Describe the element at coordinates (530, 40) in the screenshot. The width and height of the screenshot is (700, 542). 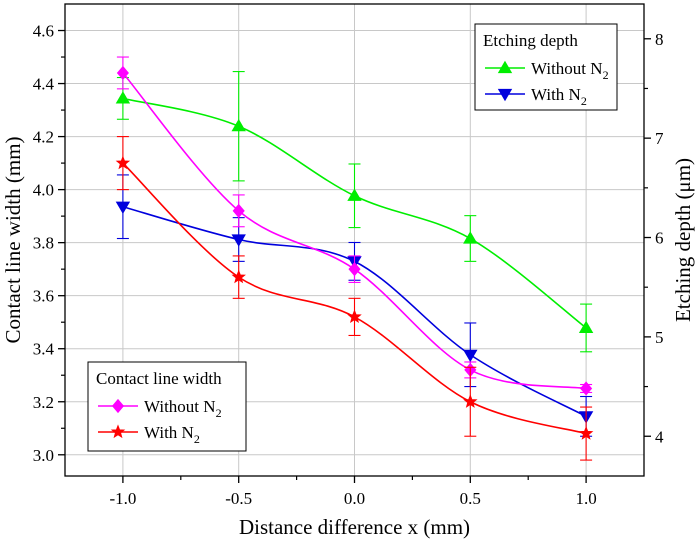
I see `legend-title: Etching depth` at that location.